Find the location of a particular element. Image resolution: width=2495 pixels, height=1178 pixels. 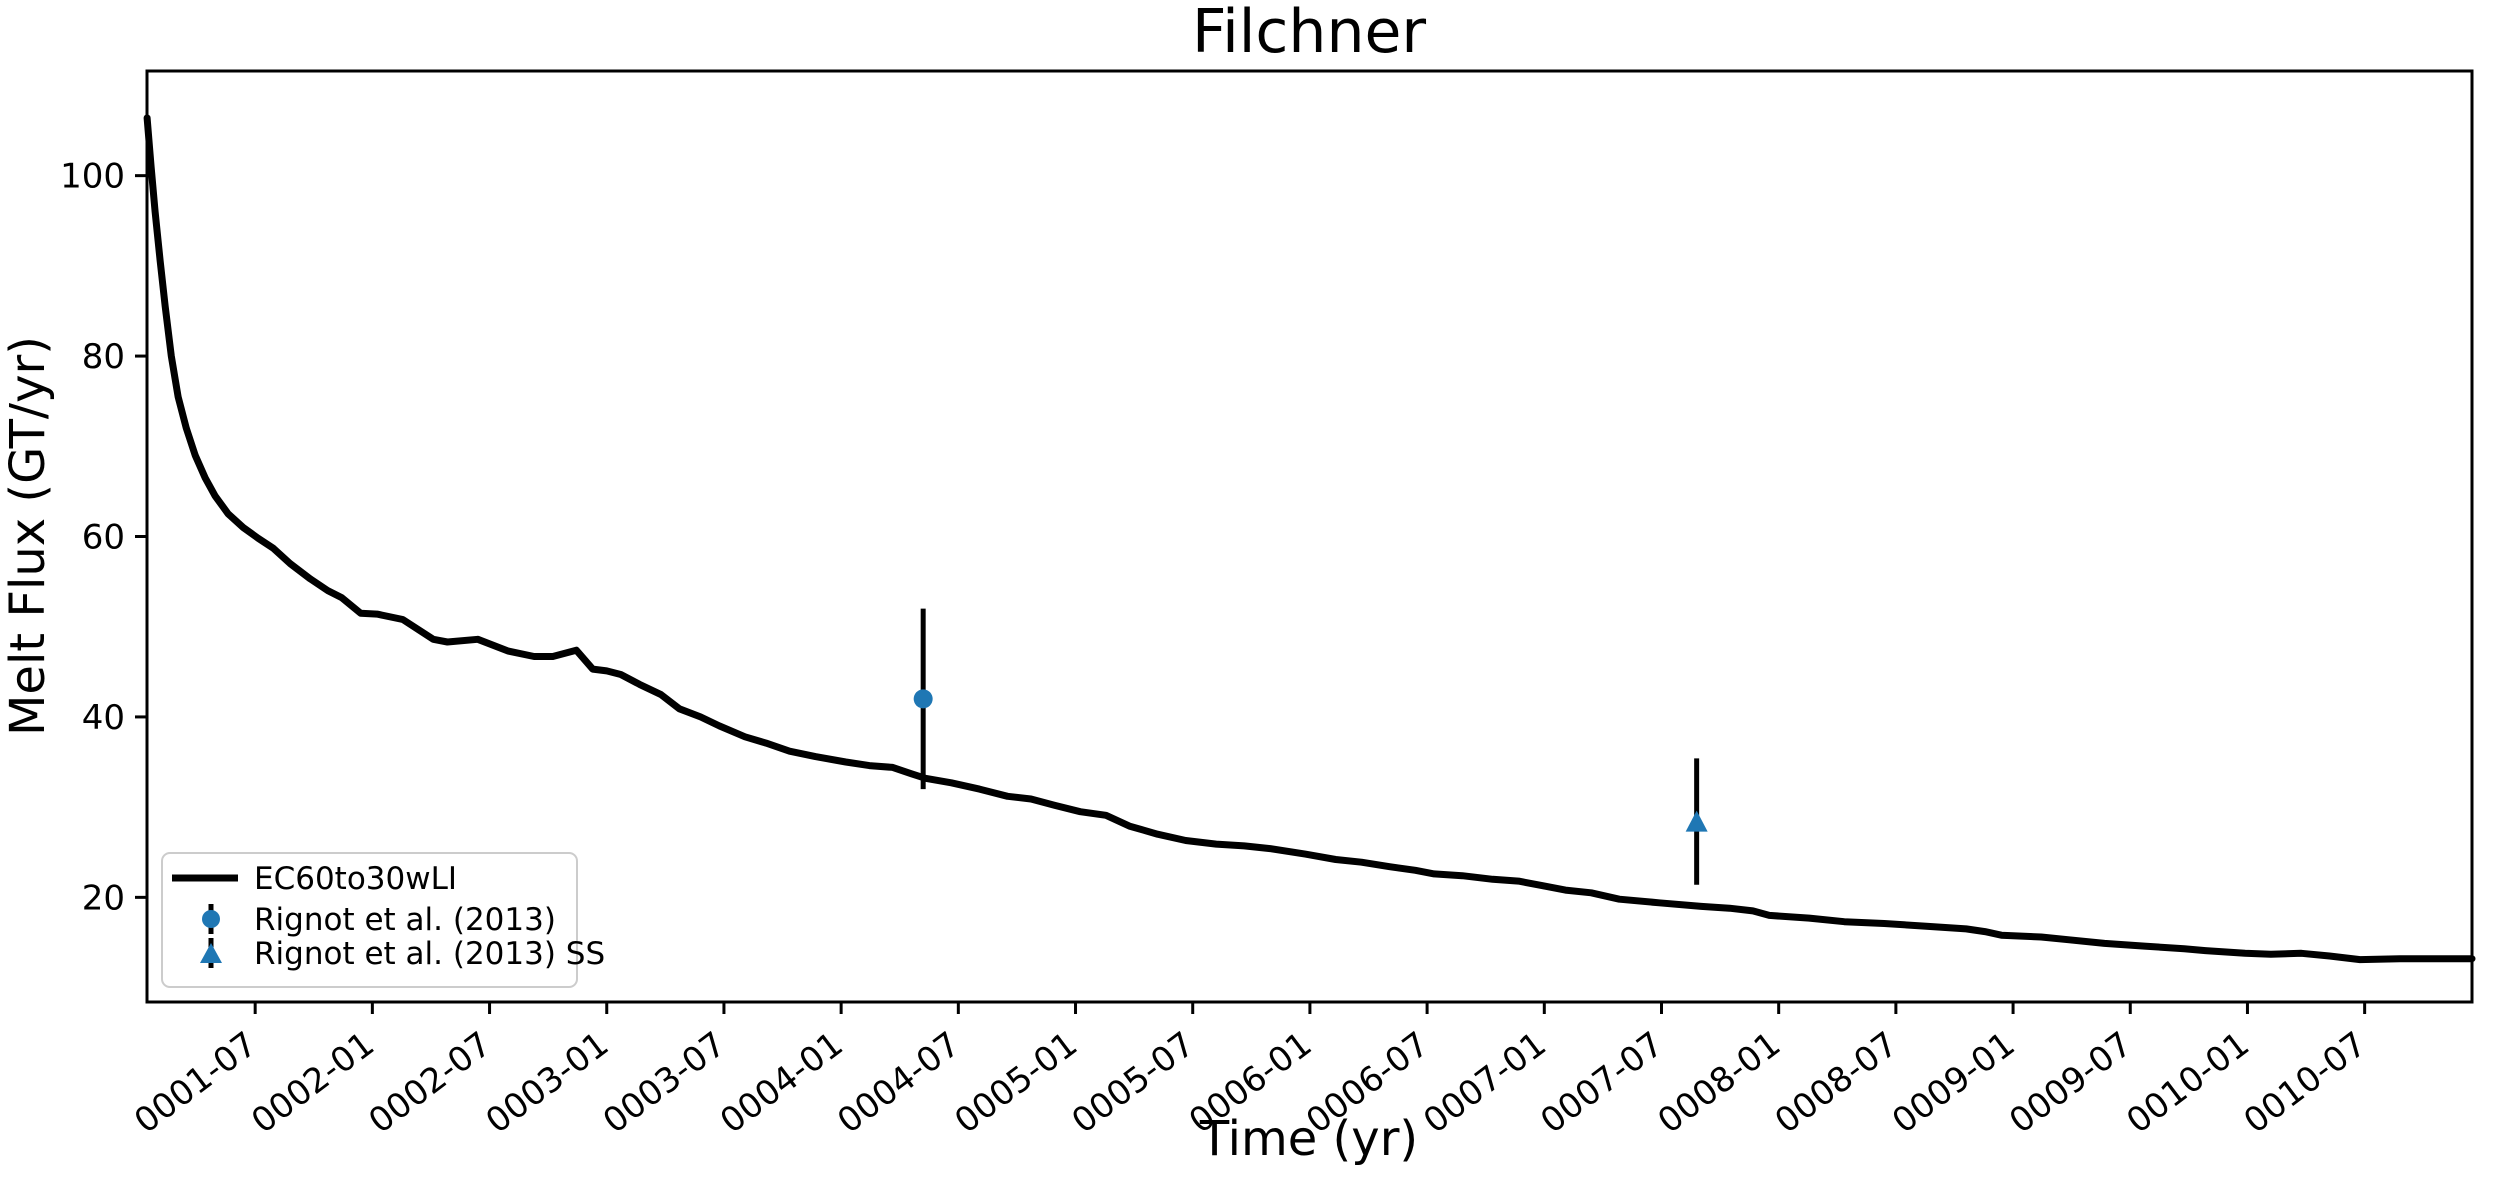

triangle-marker-icon is located at coordinates (1696, 821).